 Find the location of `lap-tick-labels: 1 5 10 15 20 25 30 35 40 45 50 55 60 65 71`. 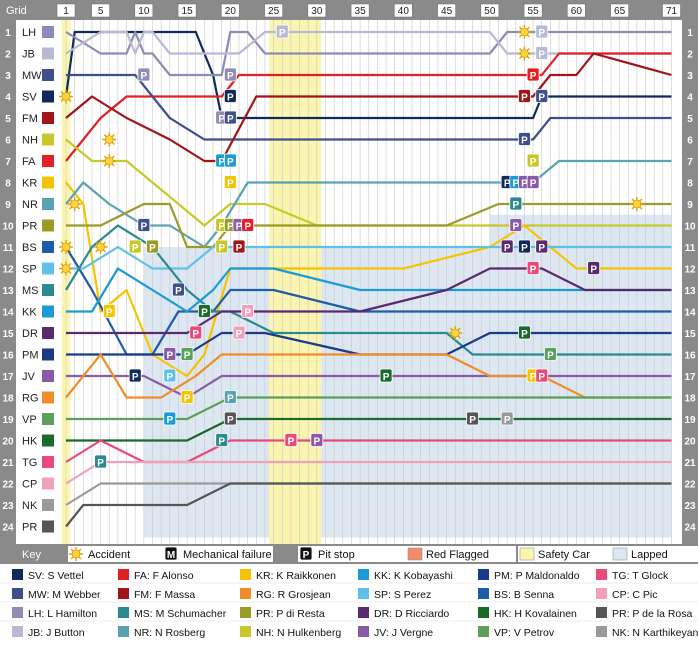

lap-tick-labels: 1 5 10 15 20 25 30 35 40 45 50 55 60 65 71 is located at coordinates (368, 10).